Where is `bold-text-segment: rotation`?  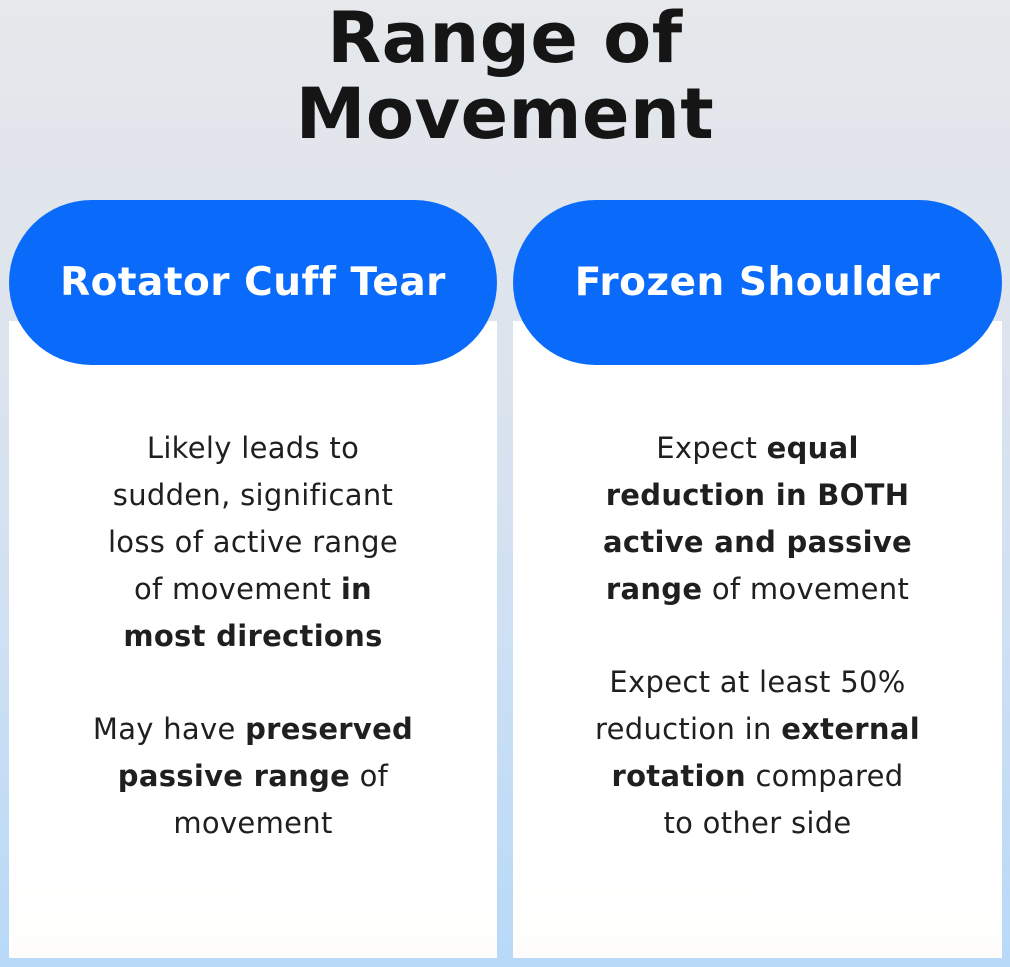
bold-text-segment: rotation is located at coordinates (678, 776).